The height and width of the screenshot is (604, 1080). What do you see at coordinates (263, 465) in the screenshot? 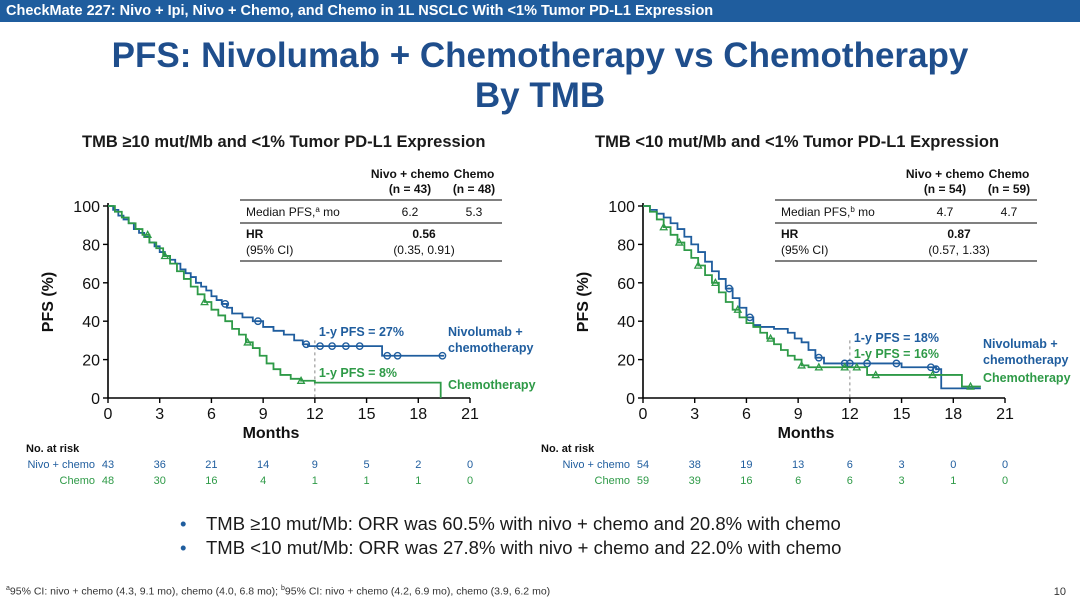
I see `risk-value-nivo: 14` at bounding box center [263, 465].